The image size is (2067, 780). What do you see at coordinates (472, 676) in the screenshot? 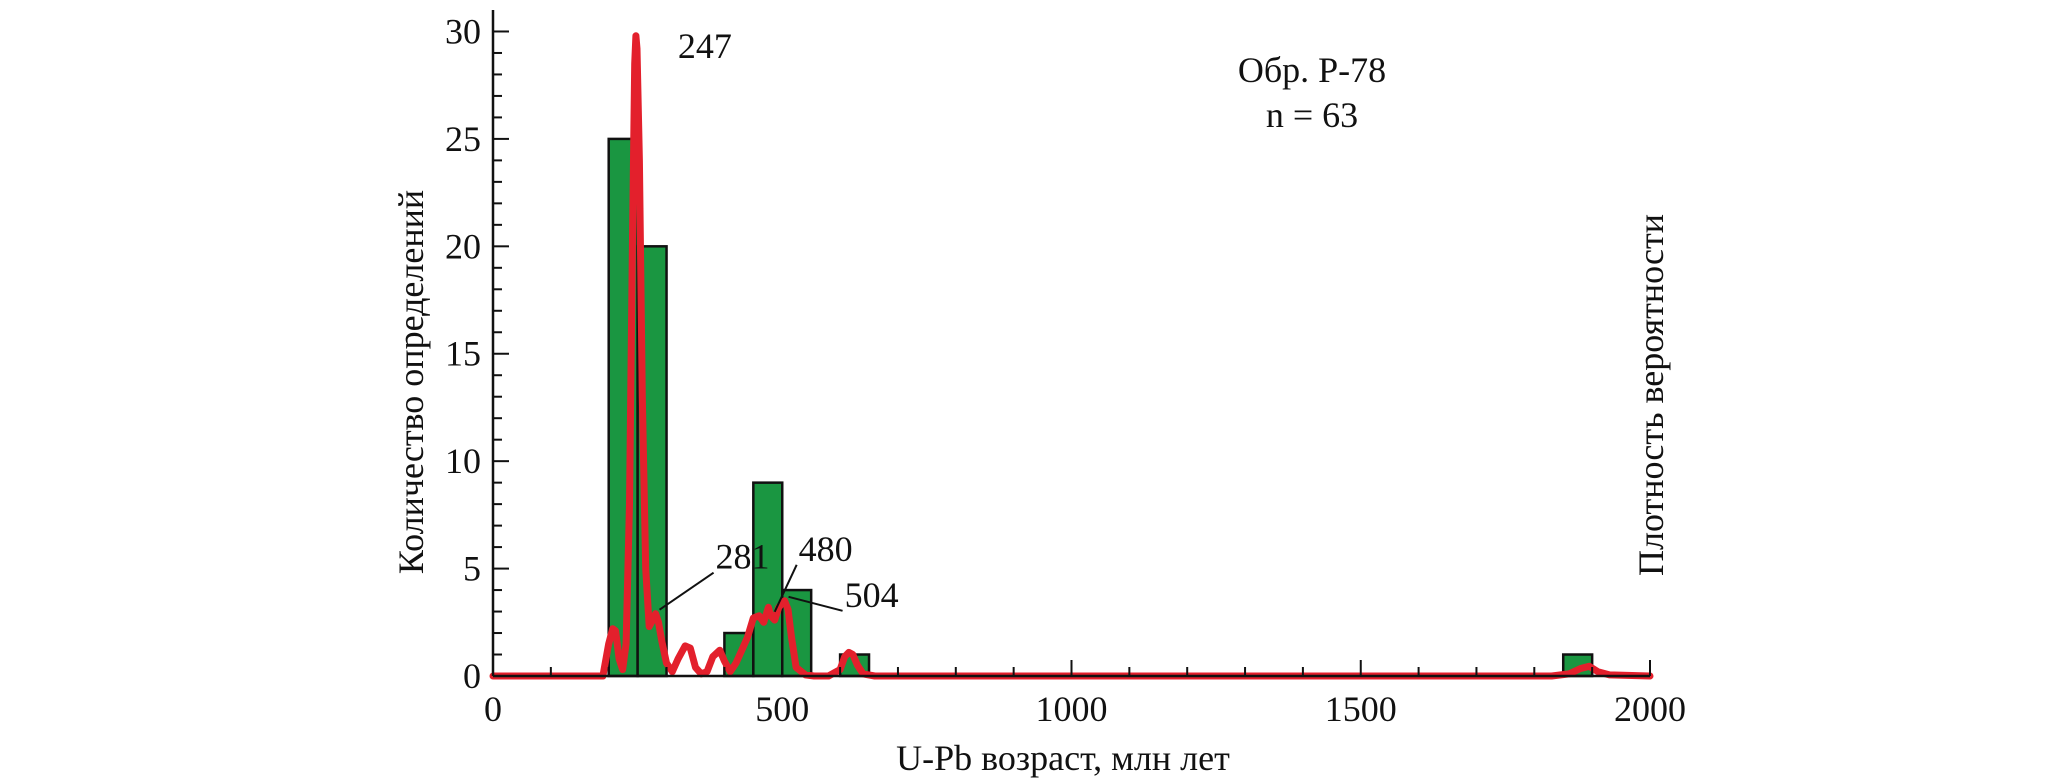
I see `y-tick-label: 0` at bounding box center [472, 676].